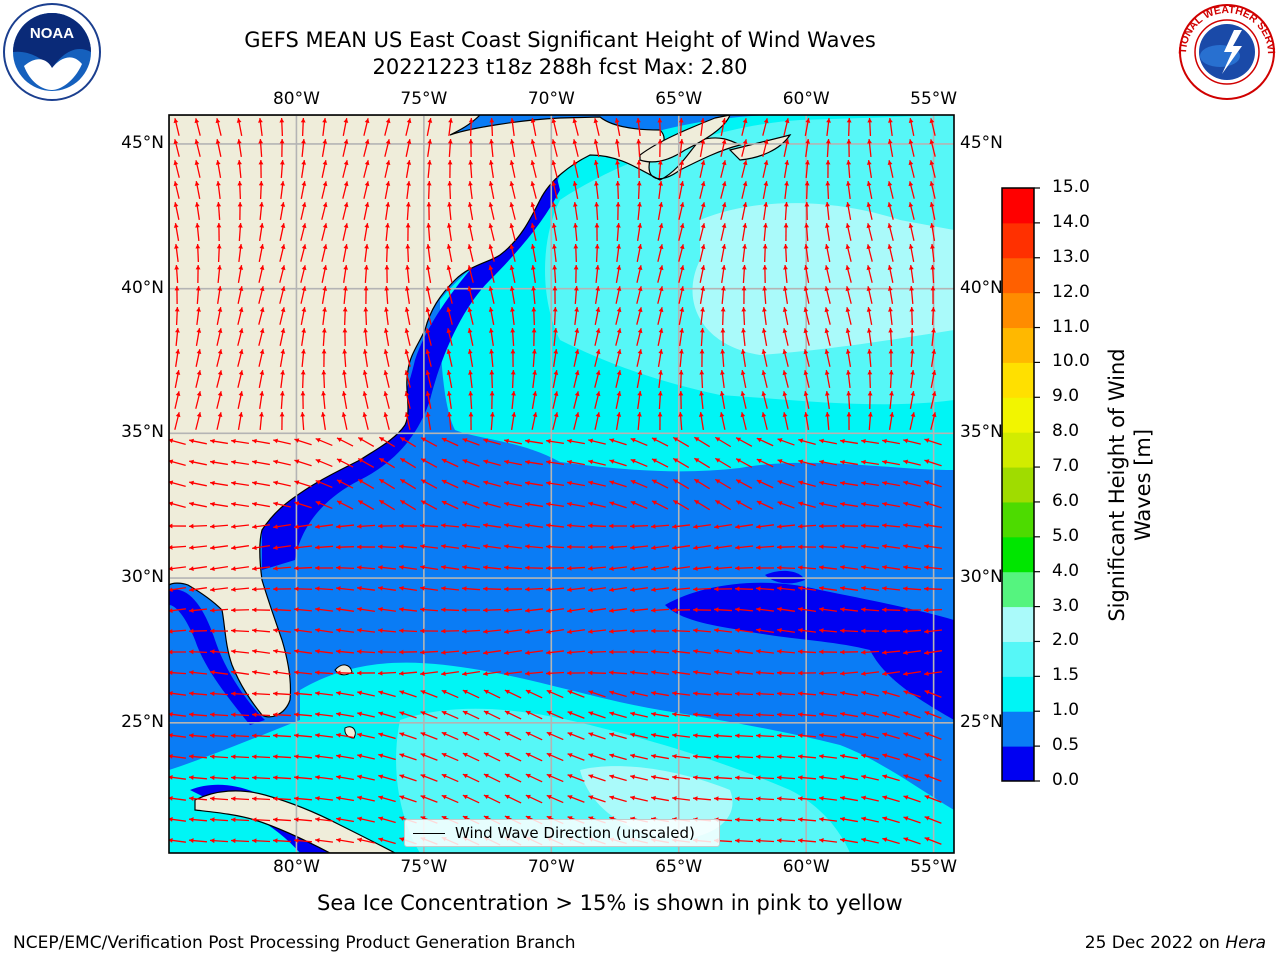 This screenshot has height=960, width=1280. Describe the element at coordinates (981, 721) in the screenshot. I see `lat-tick-right: 25°N` at that location.